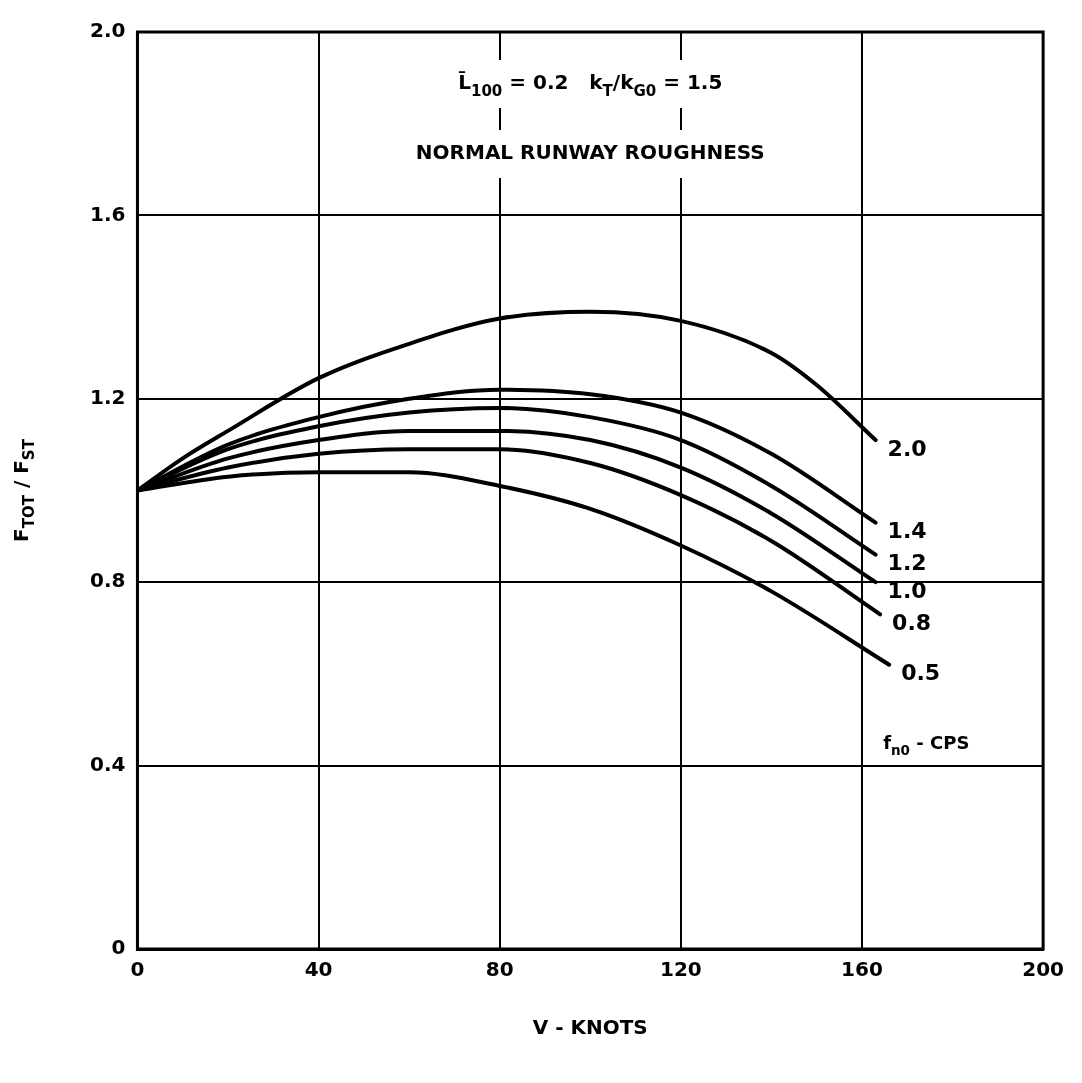 This screenshot has width=1082, height=1083. Describe the element at coordinates (318, 969) in the screenshot. I see `x-tick-label: 40` at that location.